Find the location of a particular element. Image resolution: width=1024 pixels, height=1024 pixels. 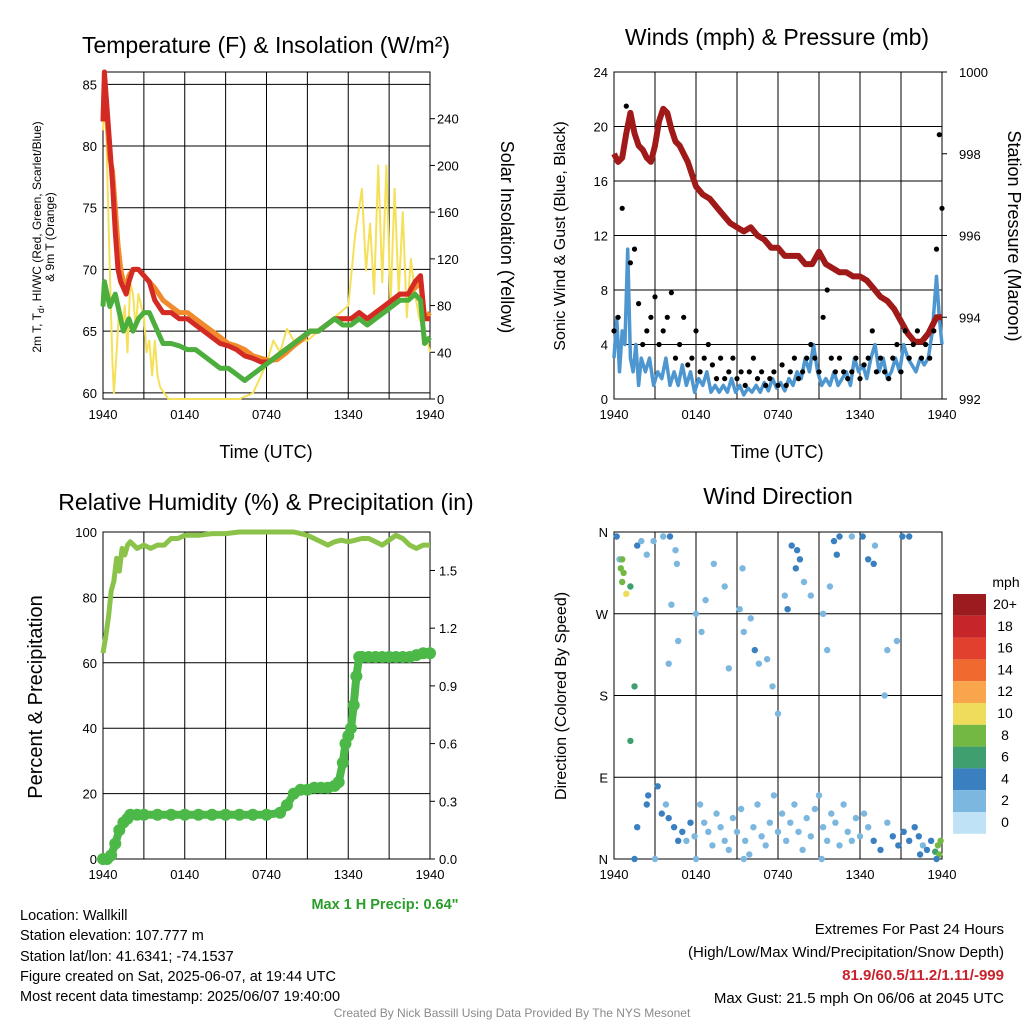

y-right-tick-label: 1.5 is located at coordinates (448, 570).